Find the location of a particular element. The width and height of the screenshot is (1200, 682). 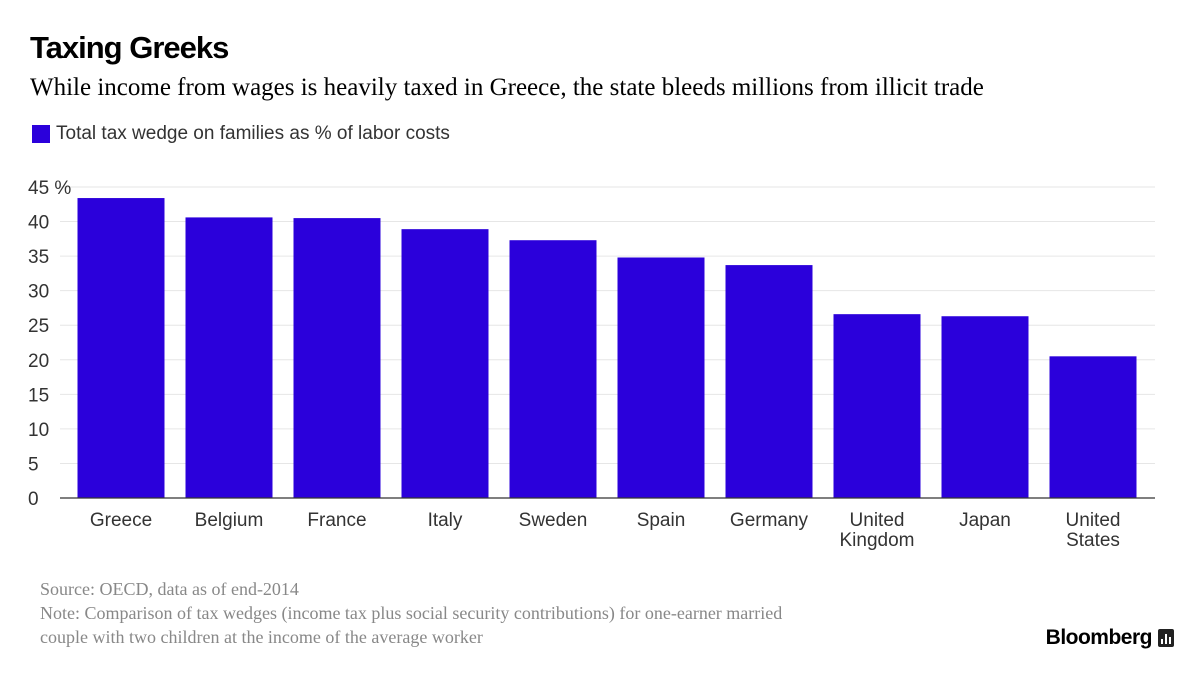

x-tick-label: France is located at coordinates (336, 520).